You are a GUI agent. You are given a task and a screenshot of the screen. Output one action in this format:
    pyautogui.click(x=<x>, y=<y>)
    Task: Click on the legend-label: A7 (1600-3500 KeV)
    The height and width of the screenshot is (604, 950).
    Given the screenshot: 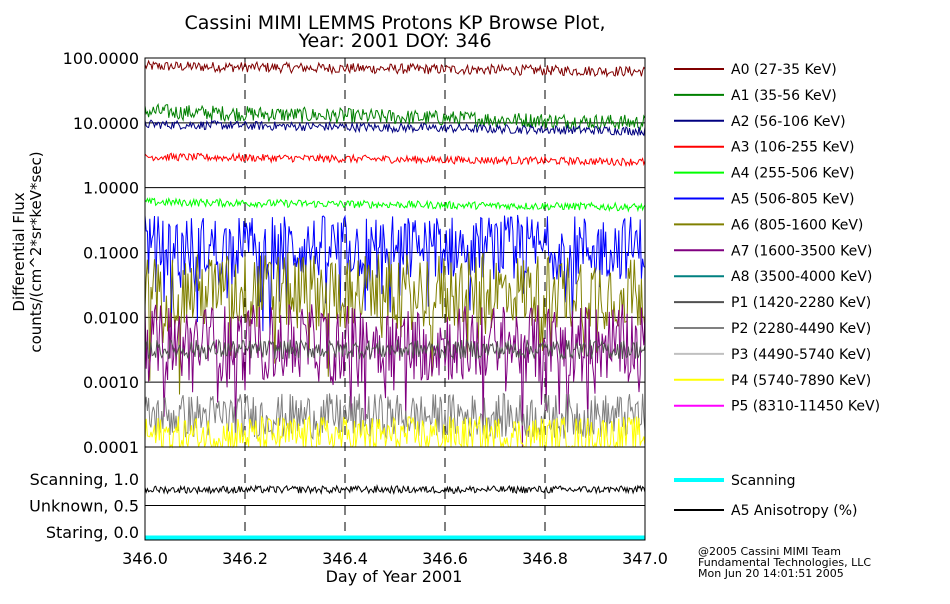 What is the action you would take?
    pyautogui.click(x=801, y=251)
    